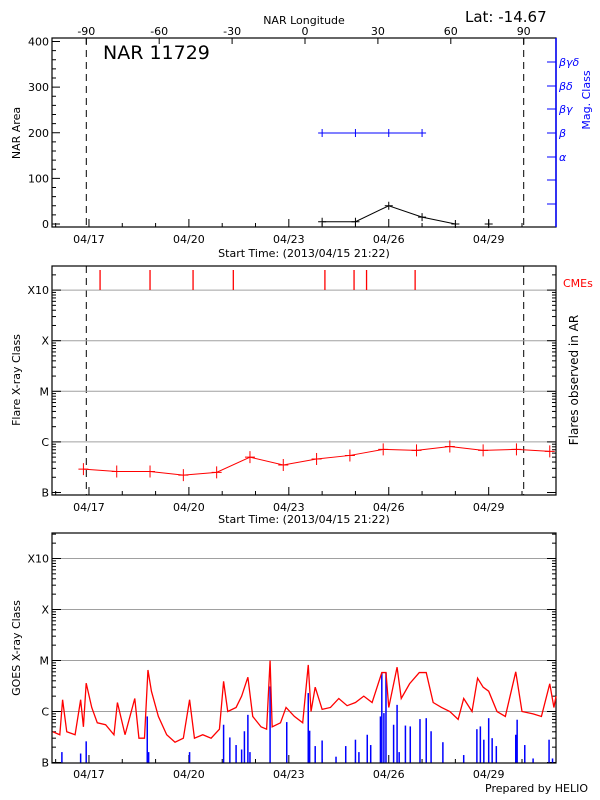 The image size is (600, 800). What do you see at coordinates (159, 31) in the screenshot?
I see `longitude-tick-label: -60` at bounding box center [159, 31].